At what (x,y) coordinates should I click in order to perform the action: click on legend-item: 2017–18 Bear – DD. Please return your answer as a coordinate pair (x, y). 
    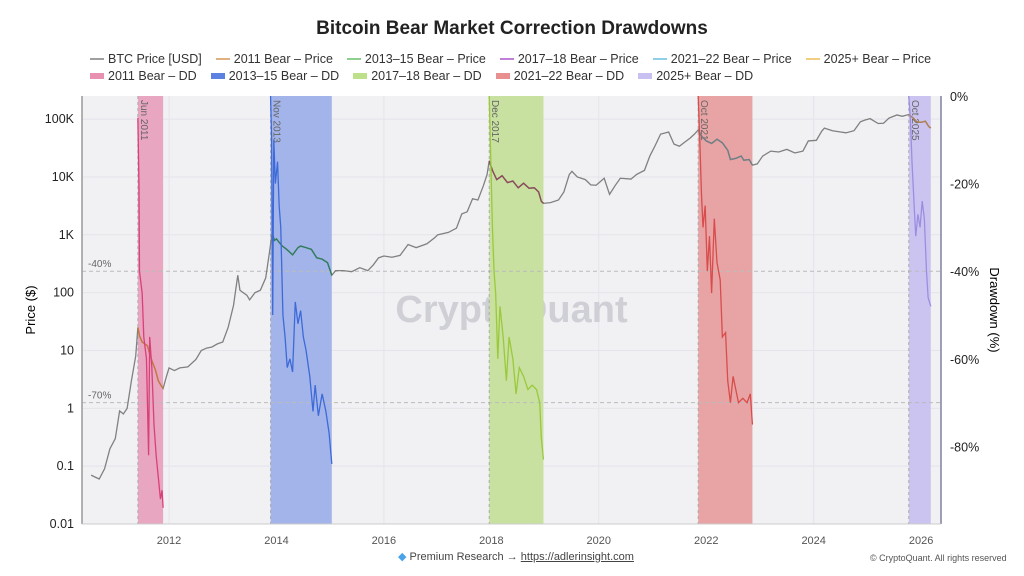
    Looking at the image, I should click on (417, 76).